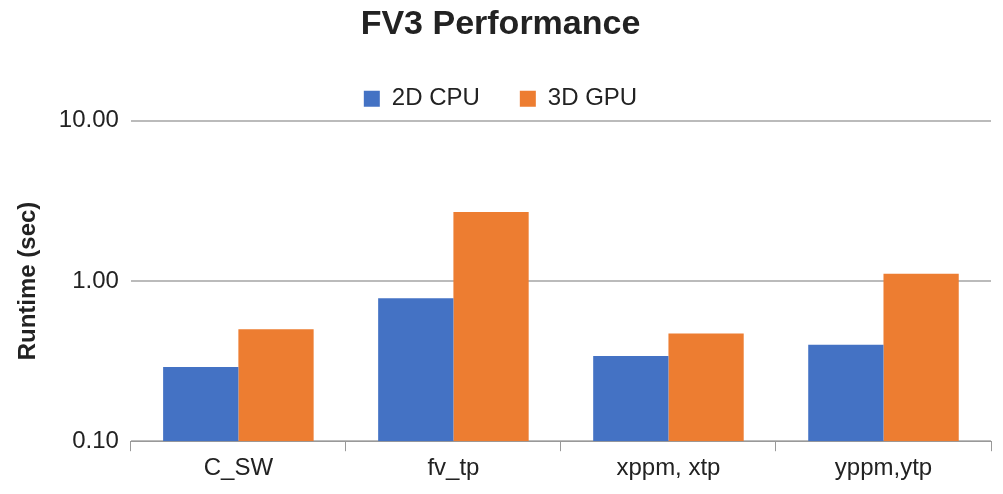  I want to click on x-tick-label: yppm,ytp, so click(883, 467).